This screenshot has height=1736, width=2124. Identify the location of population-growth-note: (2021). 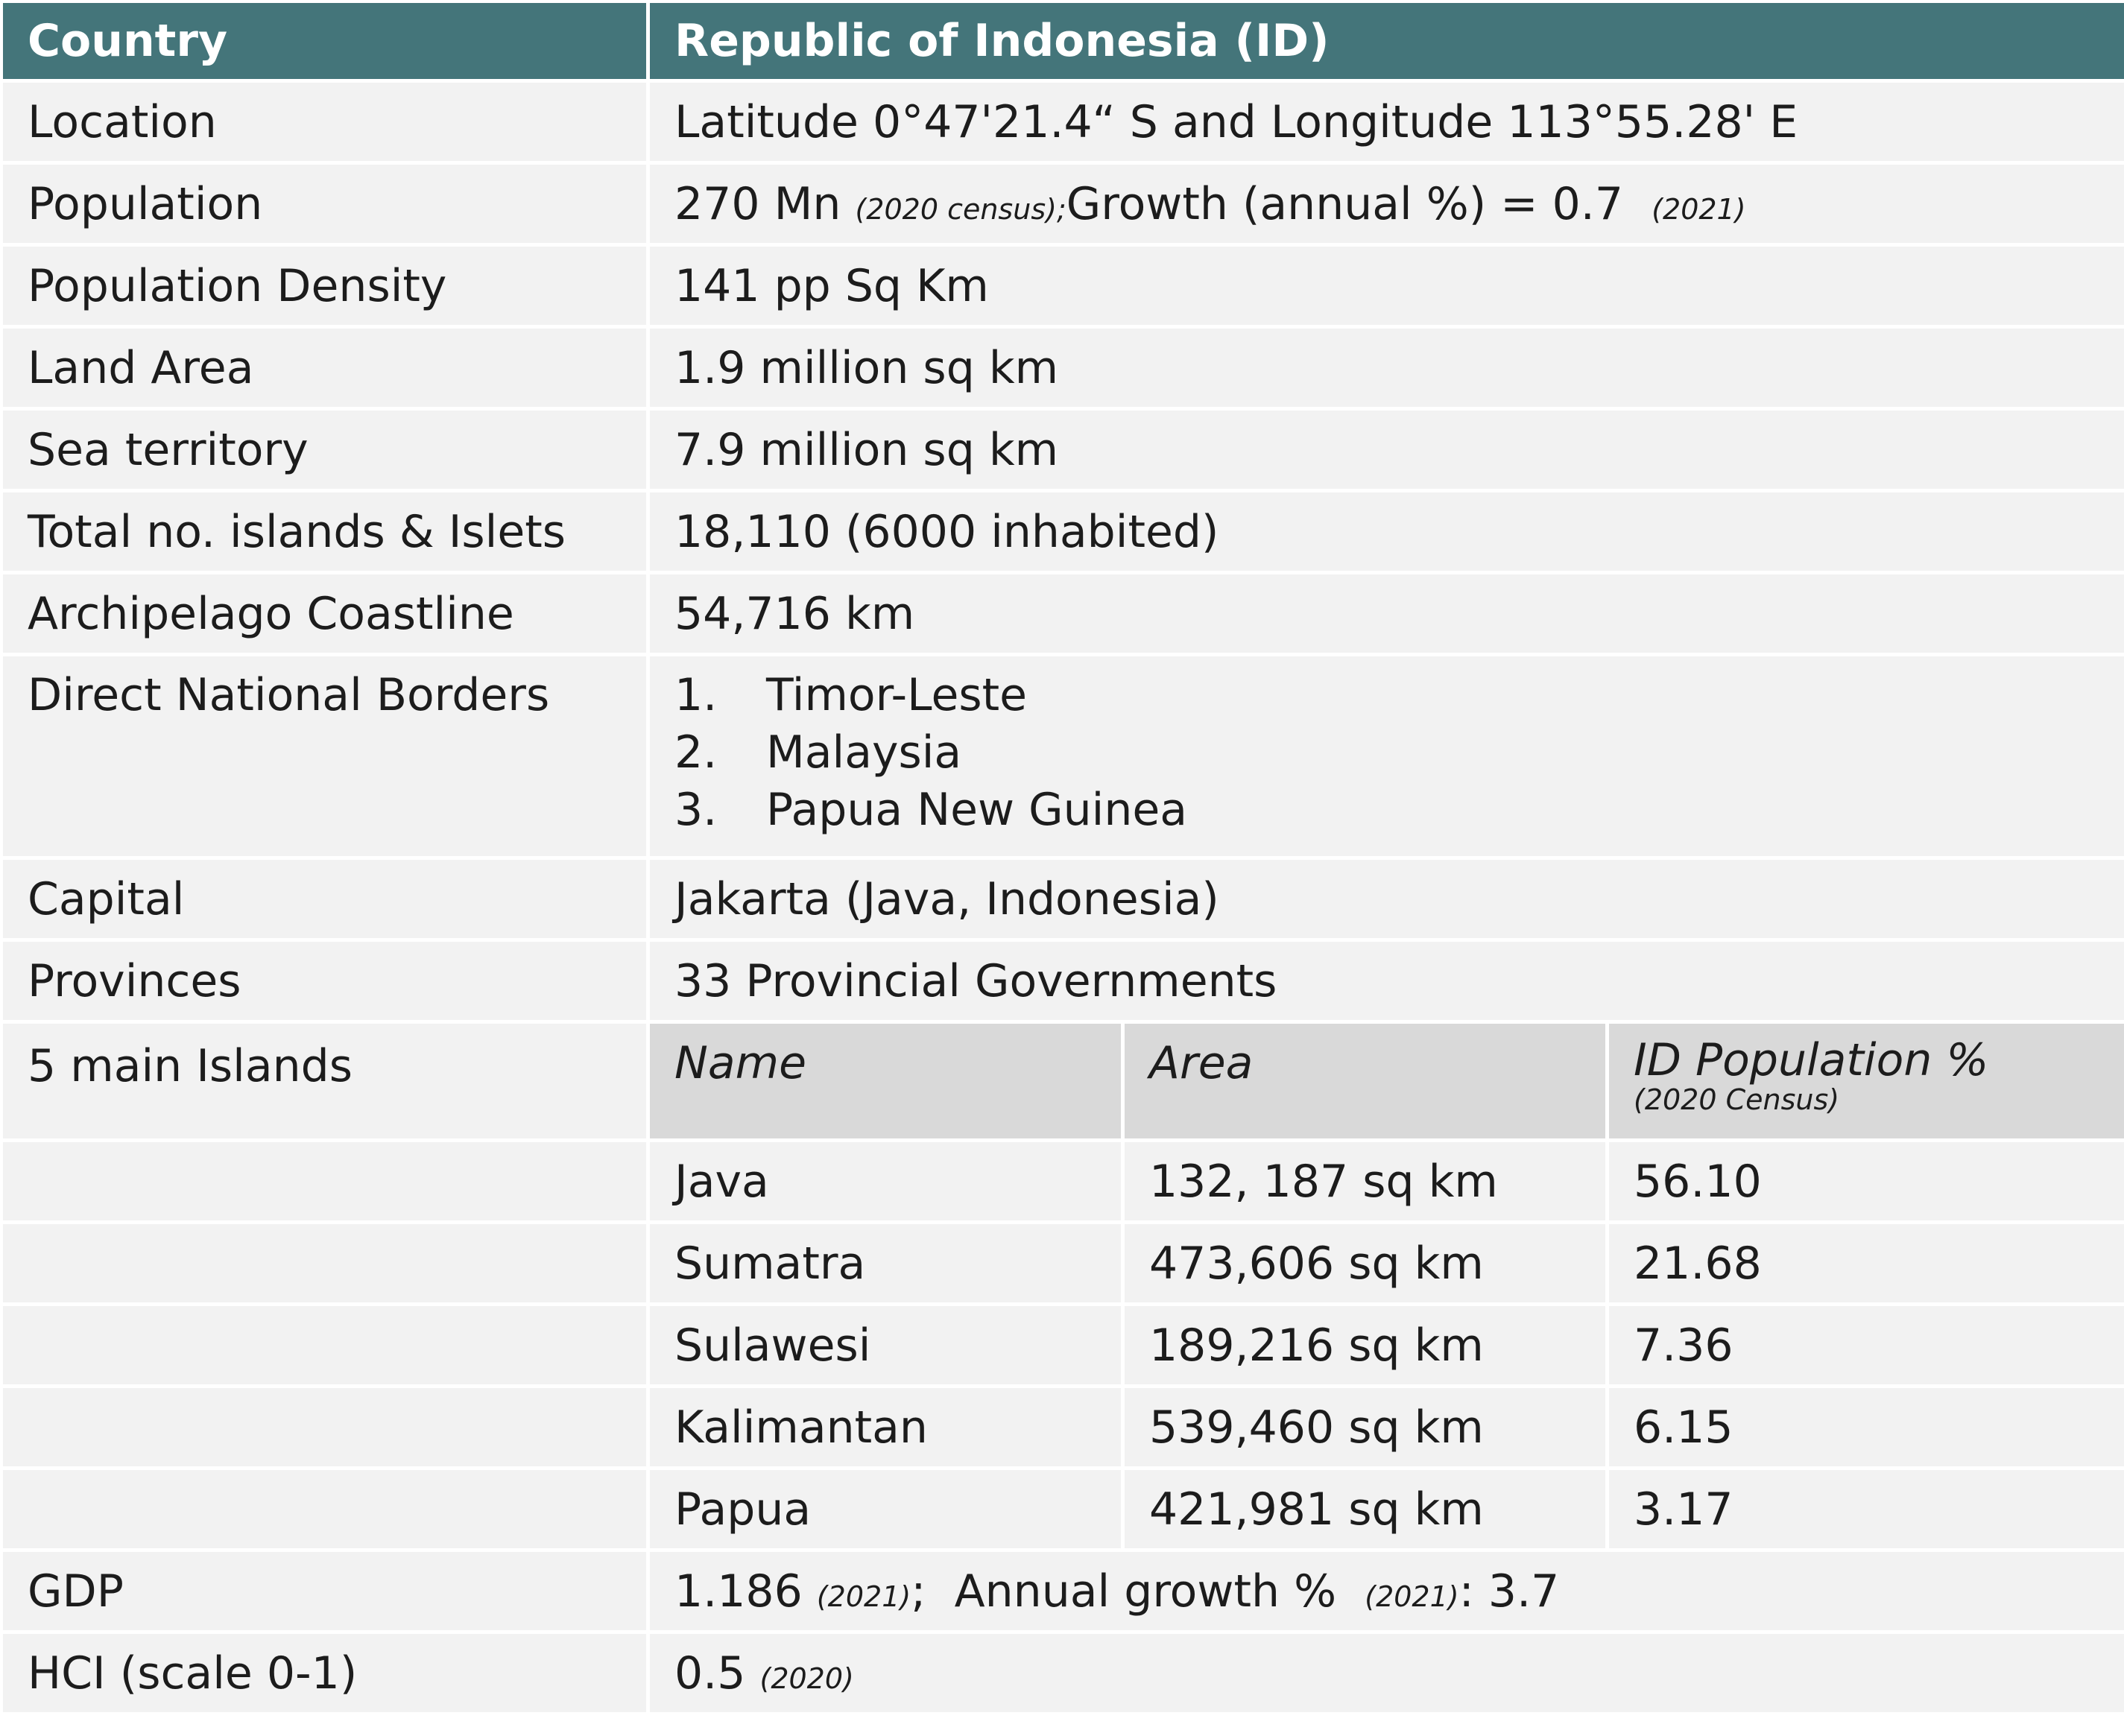
(1699, 209).